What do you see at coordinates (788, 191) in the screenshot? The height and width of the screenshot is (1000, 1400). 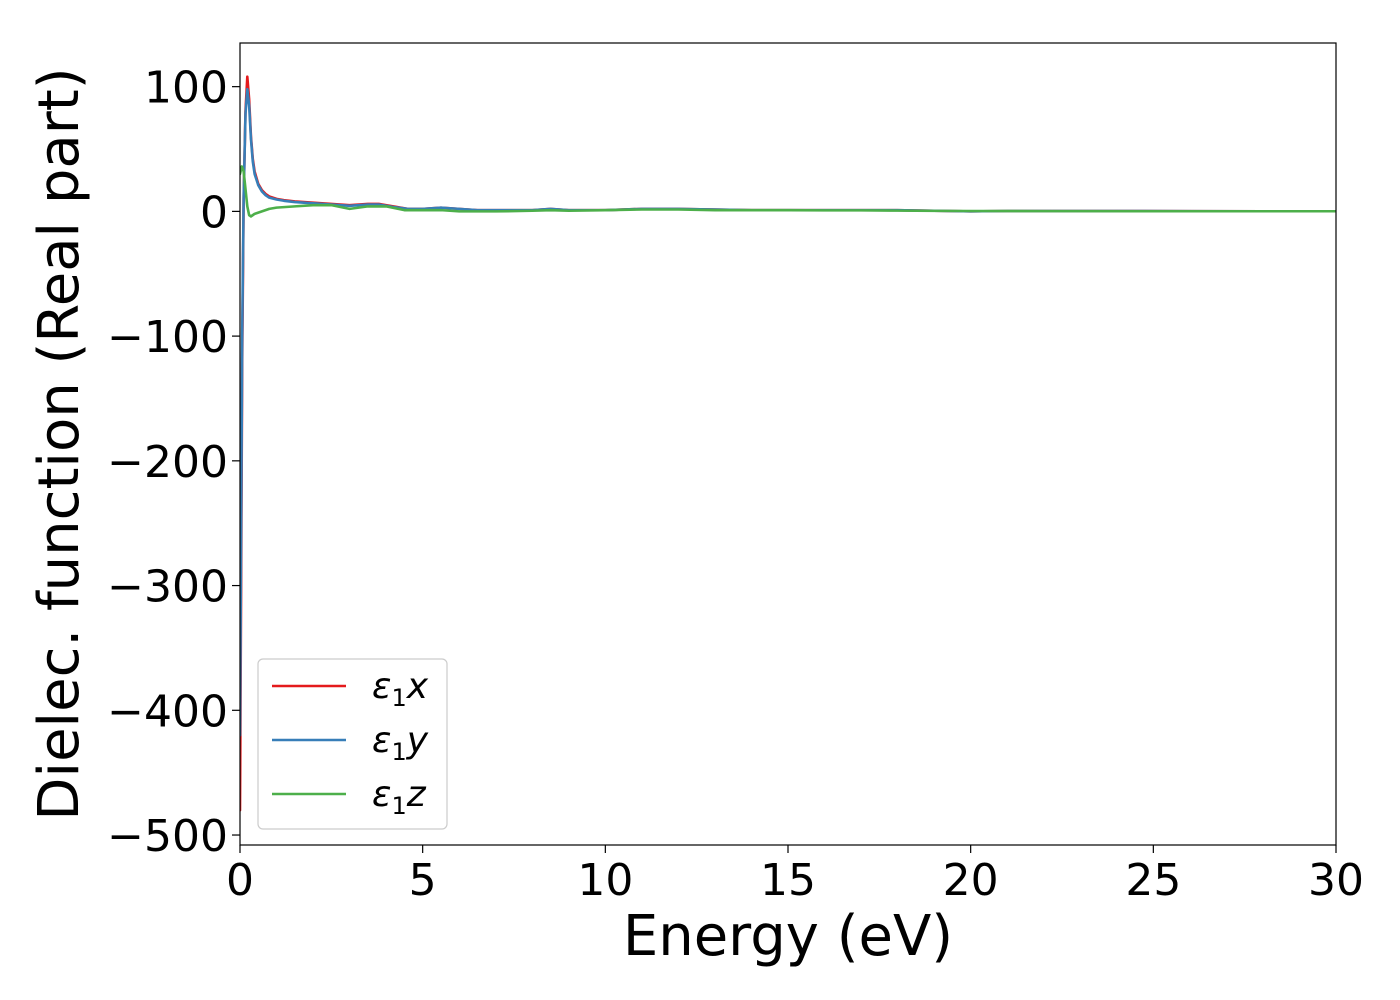 I see `series-line-z` at bounding box center [788, 191].